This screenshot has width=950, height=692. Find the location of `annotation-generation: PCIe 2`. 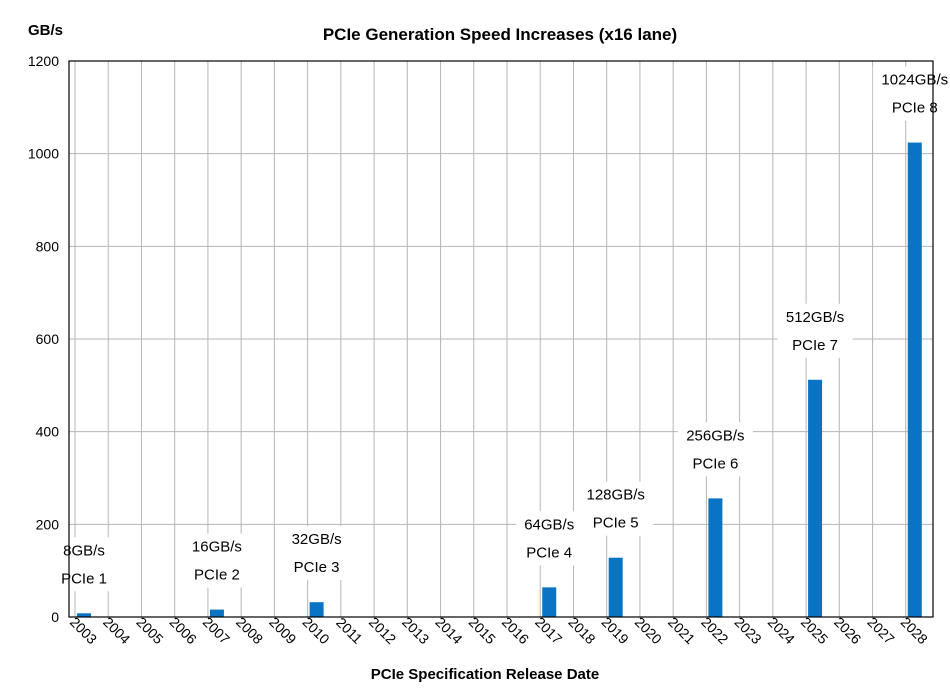

annotation-generation: PCIe 2 is located at coordinates (217, 575).